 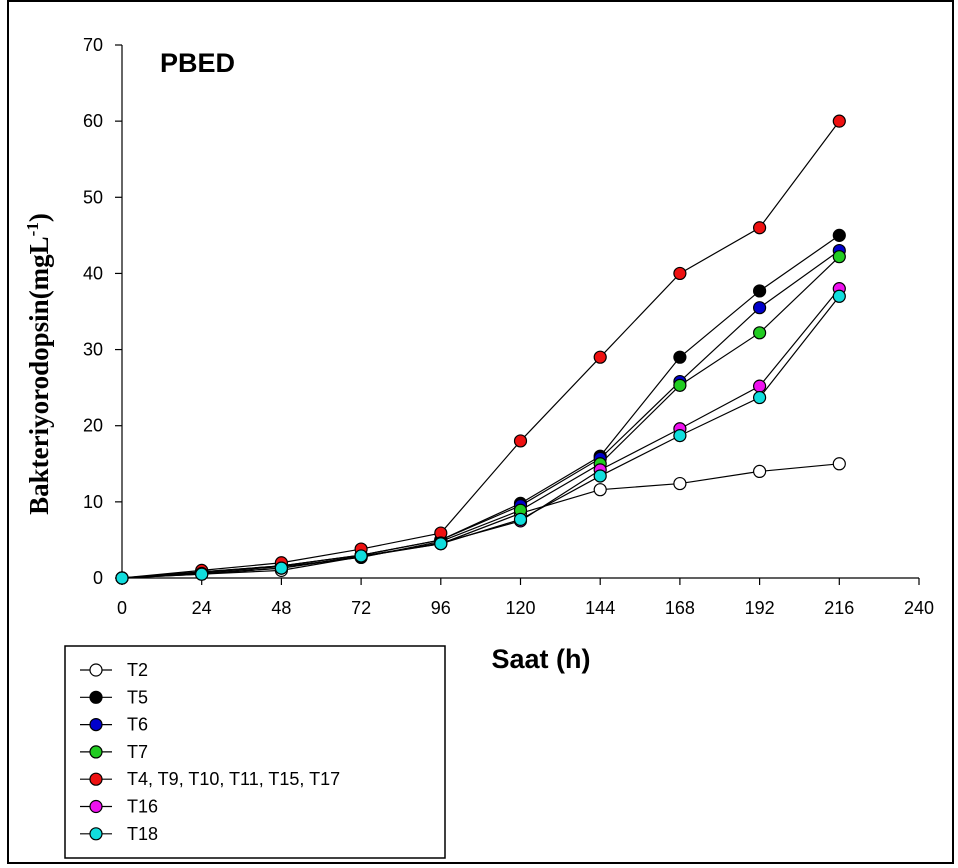 What do you see at coordinates (39, 375) in the screenshot?
I see `y-axis-label-main: Bakteriyorodopsin(mgL` at bounding box center [39, 375].